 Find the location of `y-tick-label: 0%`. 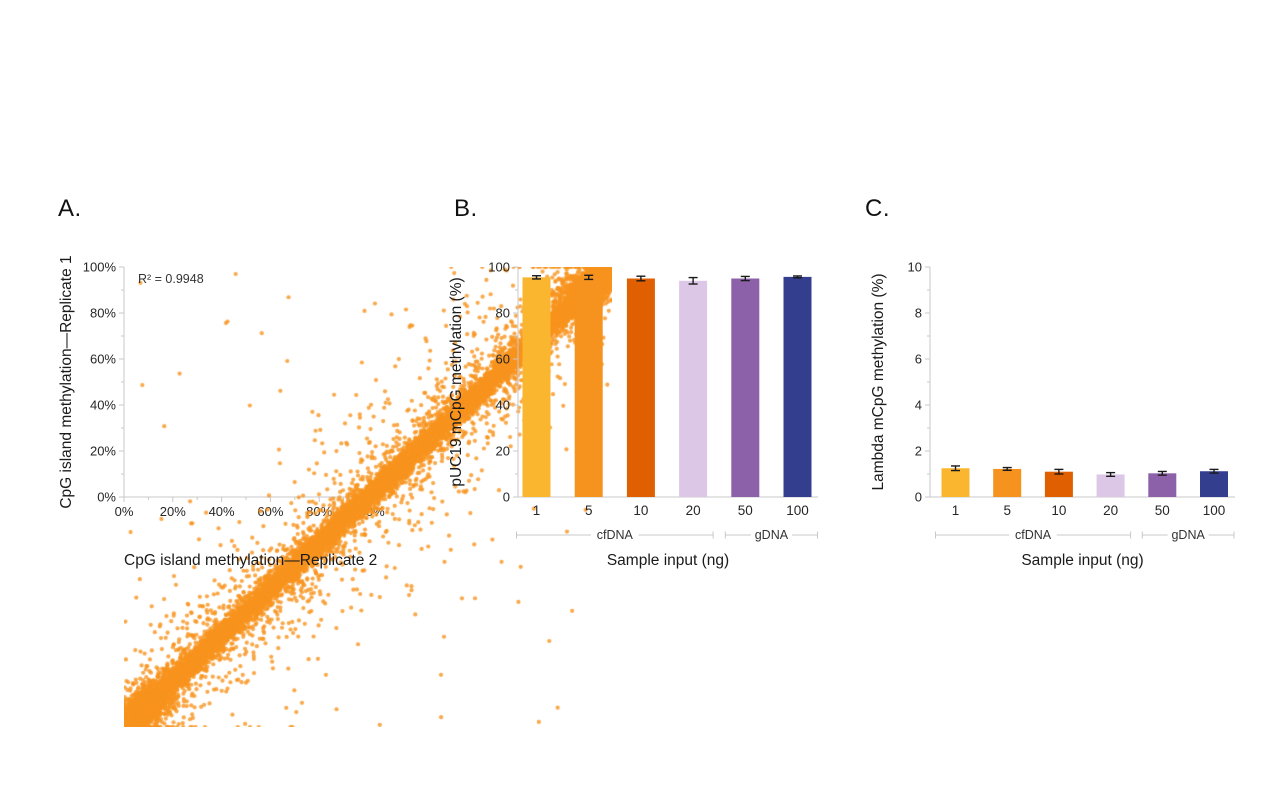

y-tick-label: 0% is located at coordinates (106, 497).